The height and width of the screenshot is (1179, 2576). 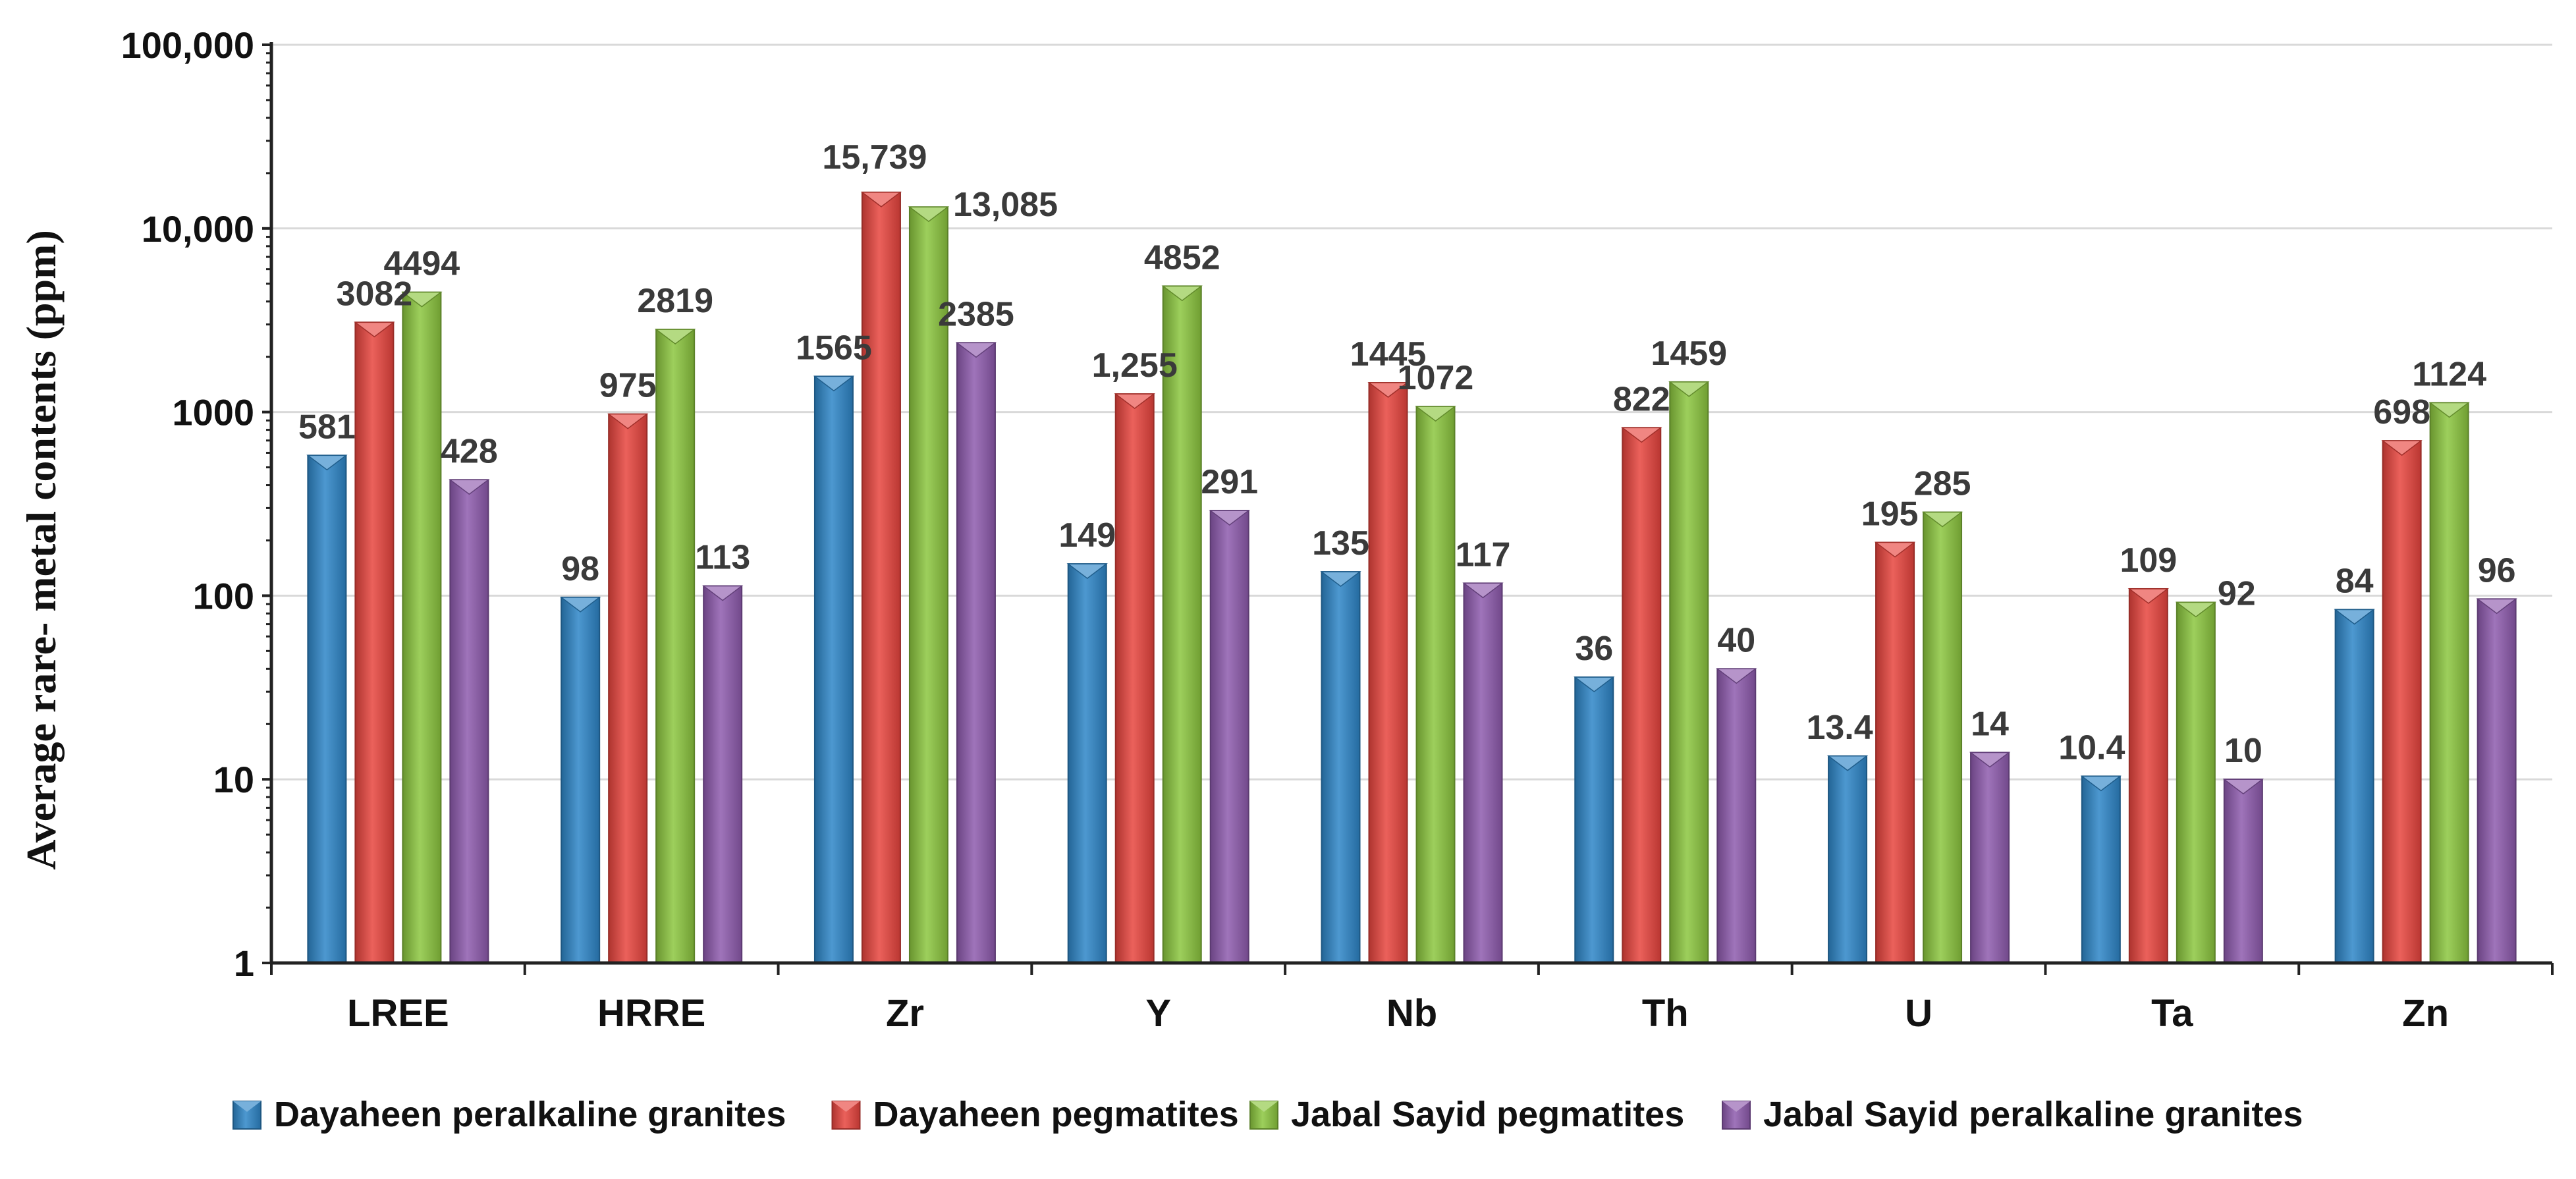 What do you see at coordinates (244, 963) in the screenshot?
I see `y-tick-label: 1` at bounding box center [244, 963].